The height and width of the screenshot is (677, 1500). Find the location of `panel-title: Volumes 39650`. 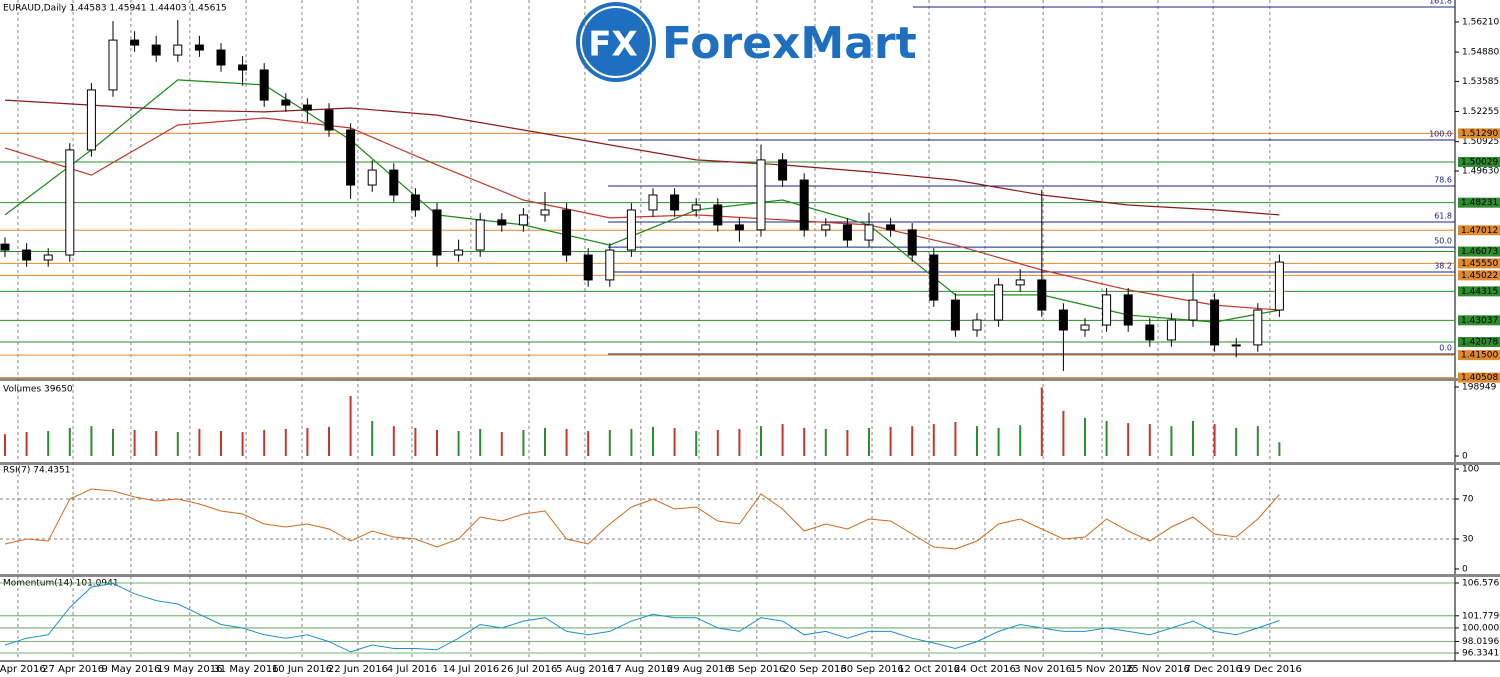

panel-title: Volumes 39650 is located at coordinates (38, 390).